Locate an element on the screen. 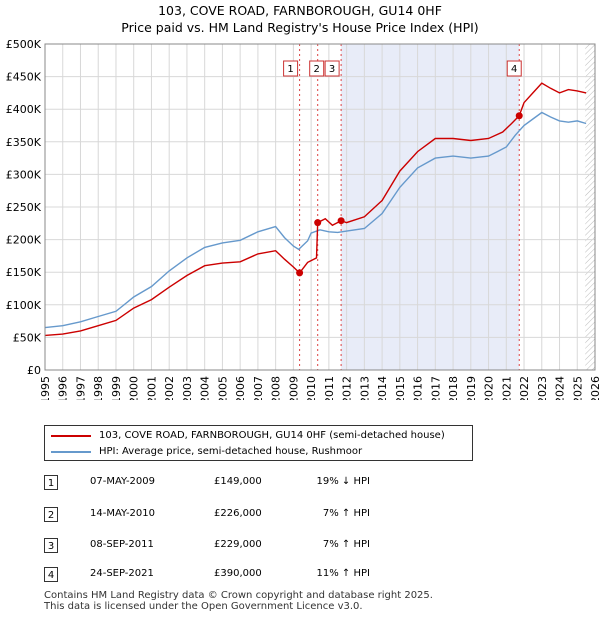 The image size is (600, 620). y-tick-label: £500K is located at coordinates (24, 44).